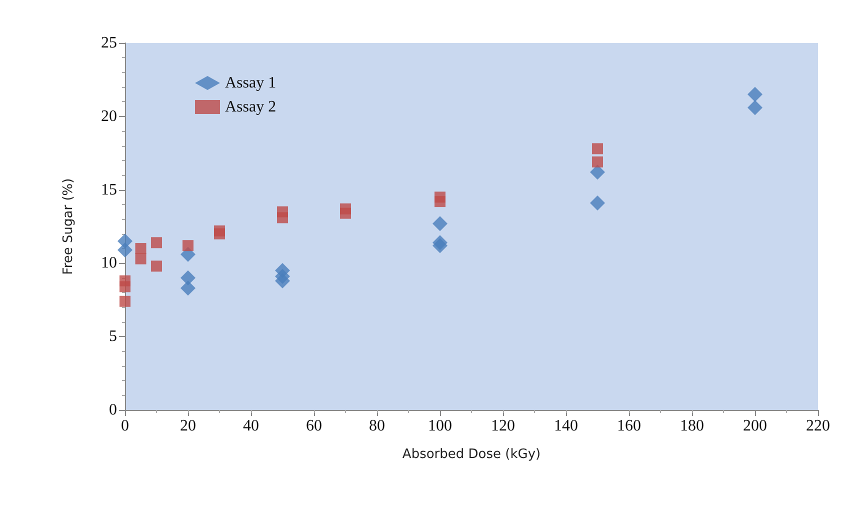  I want to click on x-tick-label: 40, so click(251, 426).